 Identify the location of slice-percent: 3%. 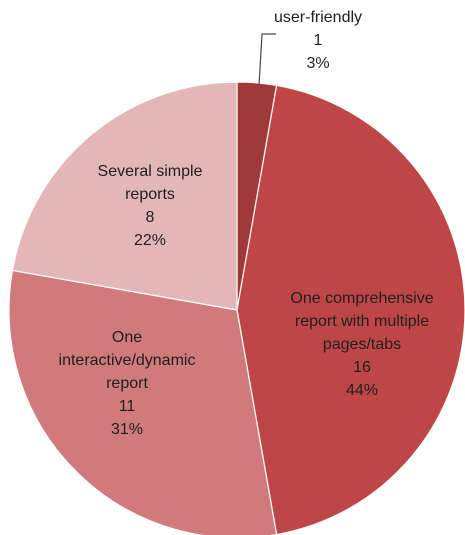
(317, 63).